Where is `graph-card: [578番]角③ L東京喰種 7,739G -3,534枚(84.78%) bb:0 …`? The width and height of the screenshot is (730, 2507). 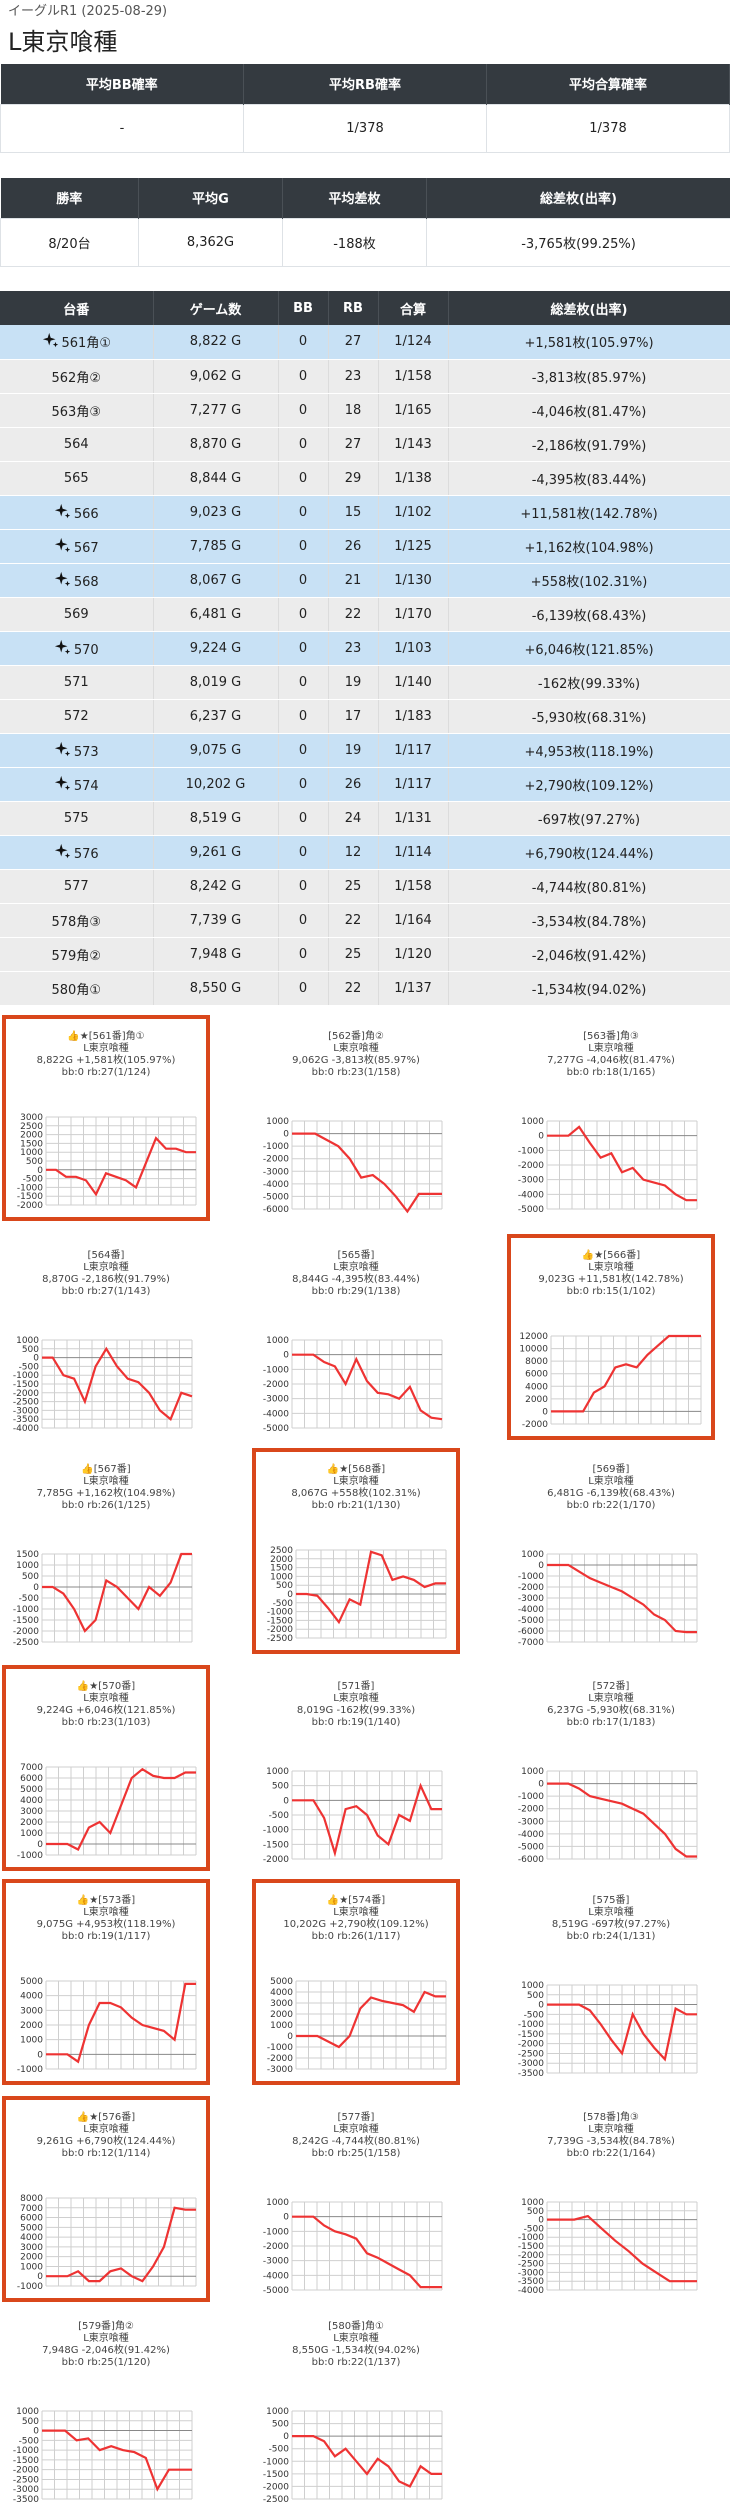
graph-card: [578番]角③ L東京喰種 7,739G -3,534枚(84.78%) bb:0 … is located at coordinates (611, 2199).